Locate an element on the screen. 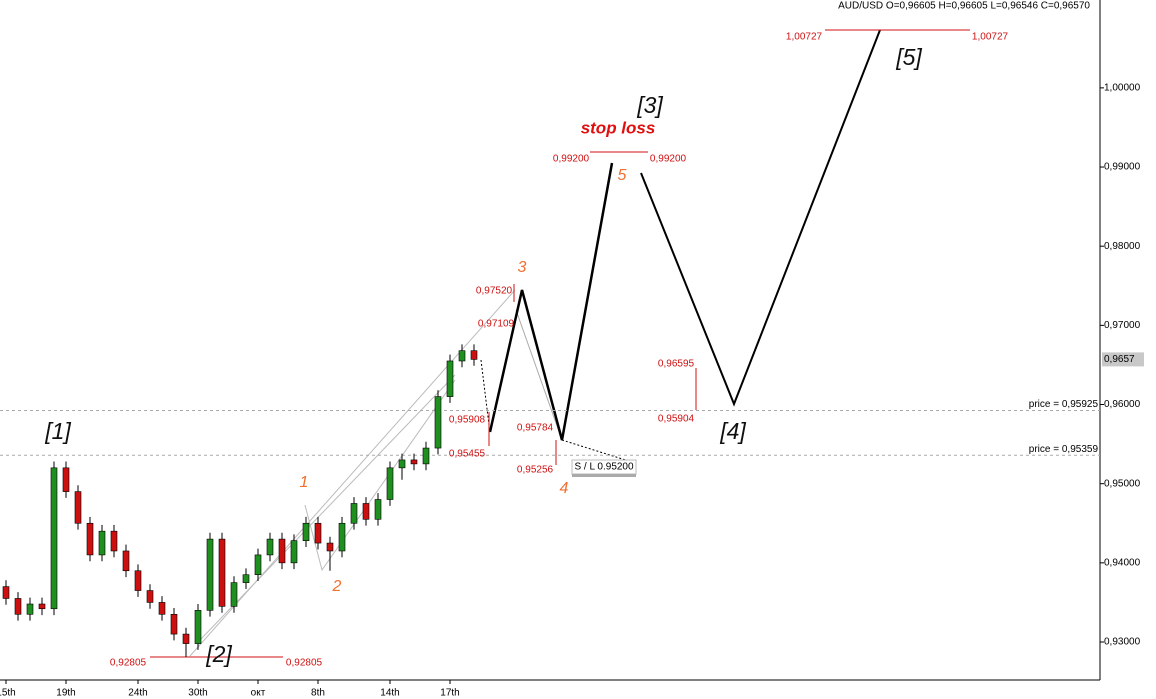 This screenshot has width=1156, height=699. annotation: 0,97520 is located at coordinates (494, 291).